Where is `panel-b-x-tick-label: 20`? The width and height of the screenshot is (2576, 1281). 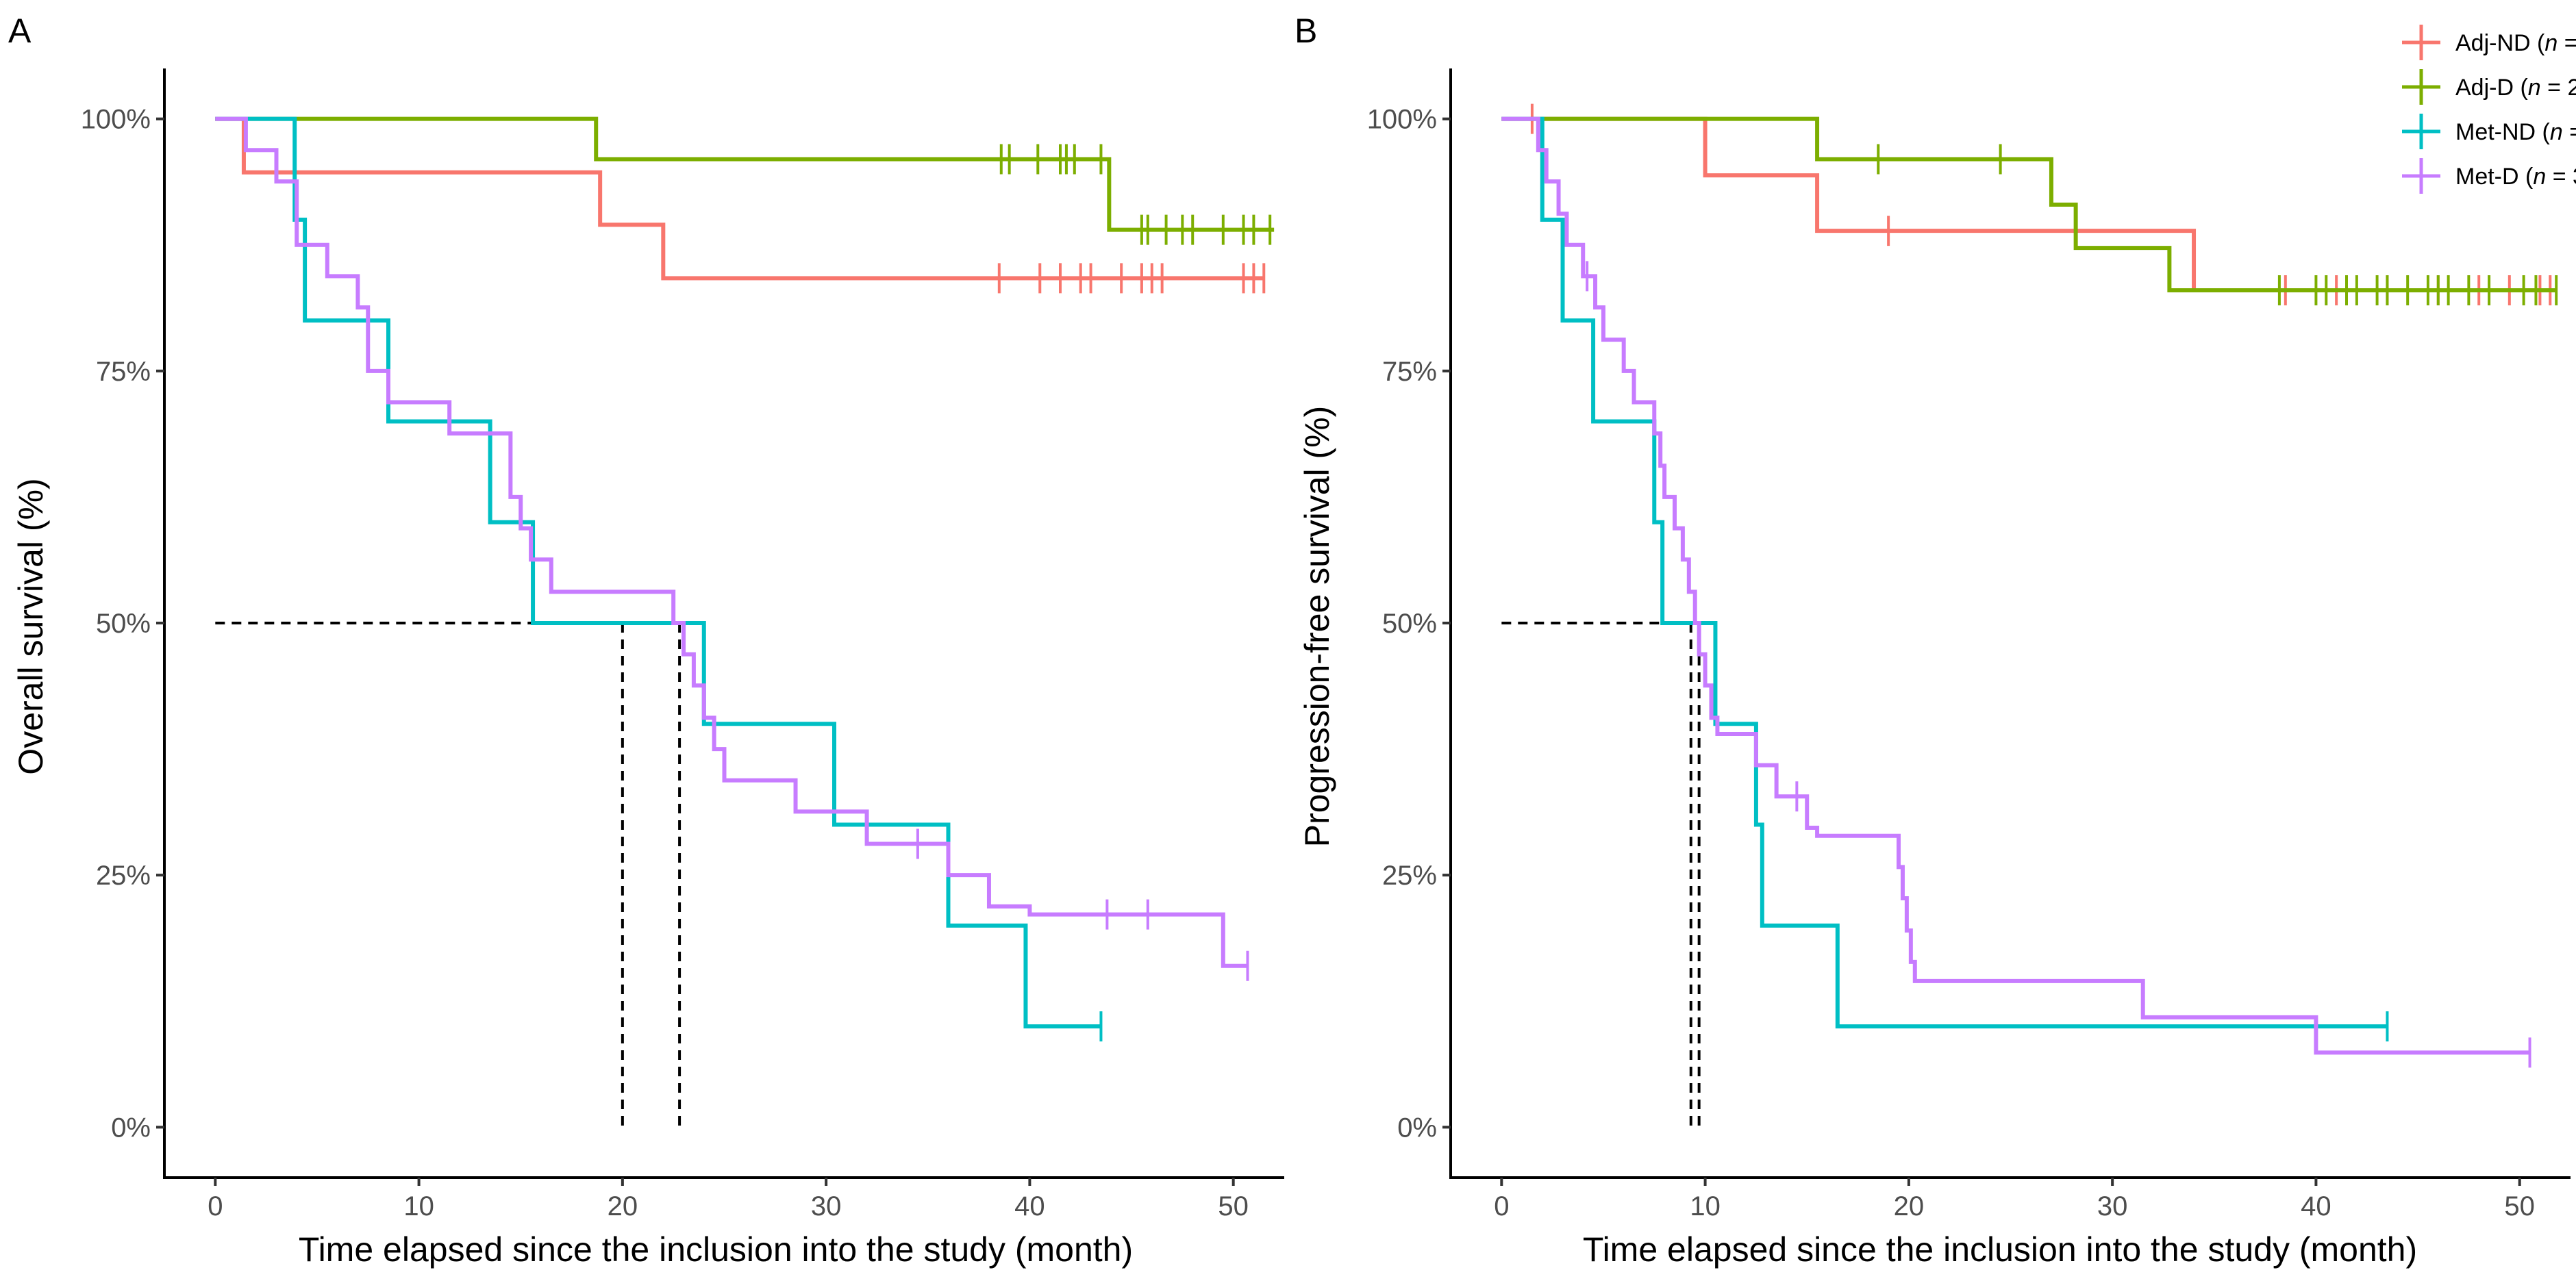 panel-b-x-tick-label: 20 is located at coordinates (1909, 1206).